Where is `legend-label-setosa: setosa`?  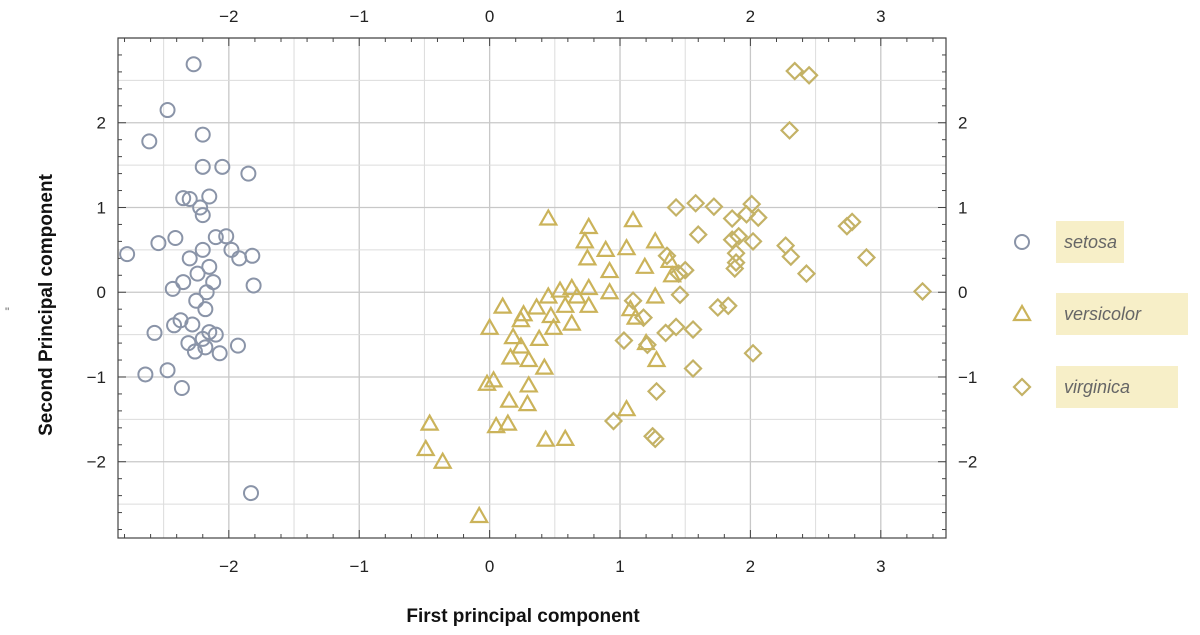
legend-label-setosa: setosa is located at coordinates (1090, 242).